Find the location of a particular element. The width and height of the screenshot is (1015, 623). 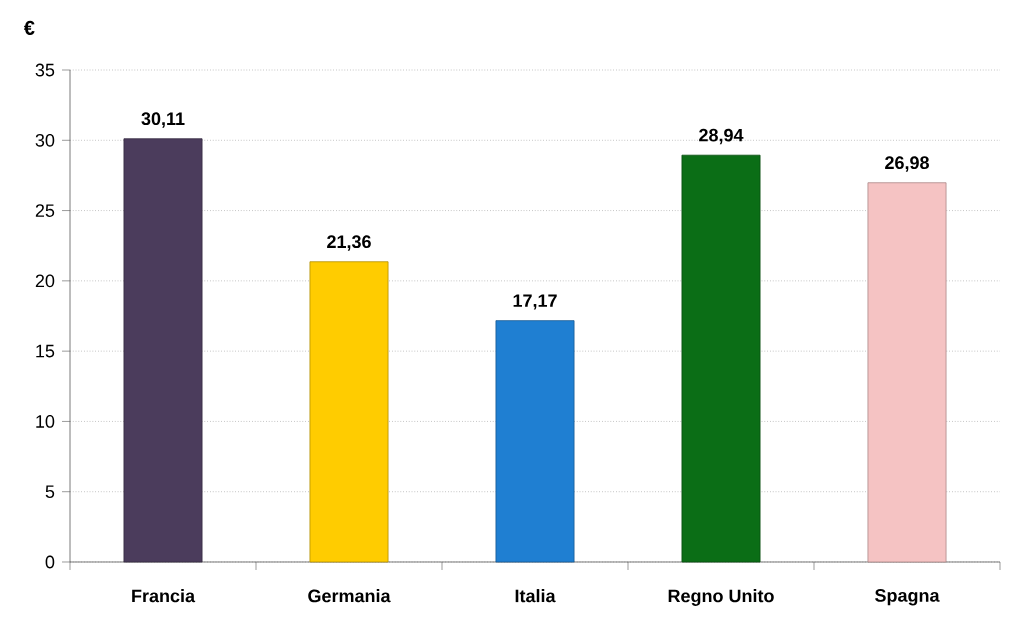

y-tick-label: 0 is located at coordinates (50, 562).